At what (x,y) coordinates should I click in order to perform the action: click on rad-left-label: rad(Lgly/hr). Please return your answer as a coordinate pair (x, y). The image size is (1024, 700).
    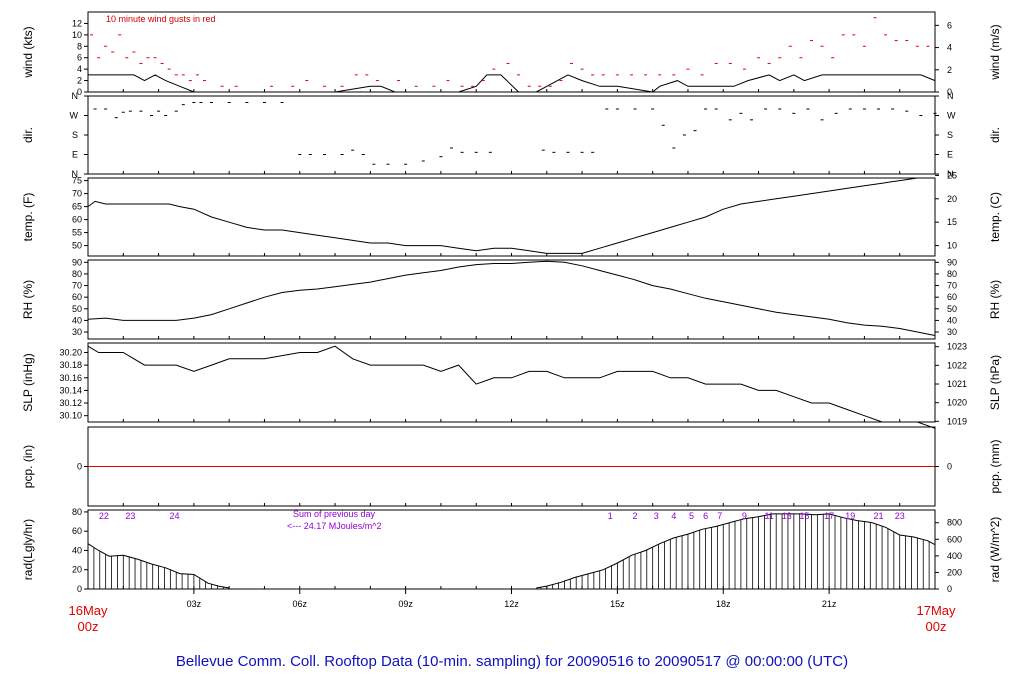
    Looking at the image, I should click on (28, 549).